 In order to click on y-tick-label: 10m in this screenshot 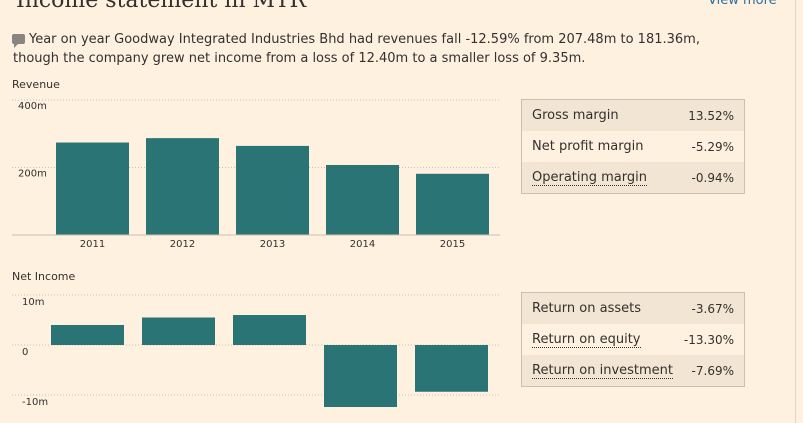, I will do `click(33, 302)`.